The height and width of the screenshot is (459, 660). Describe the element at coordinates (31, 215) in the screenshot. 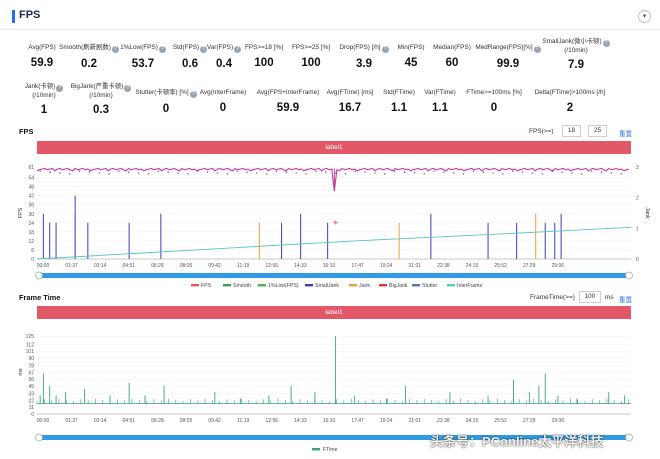

I see `y-tick-label: 30` at that location.